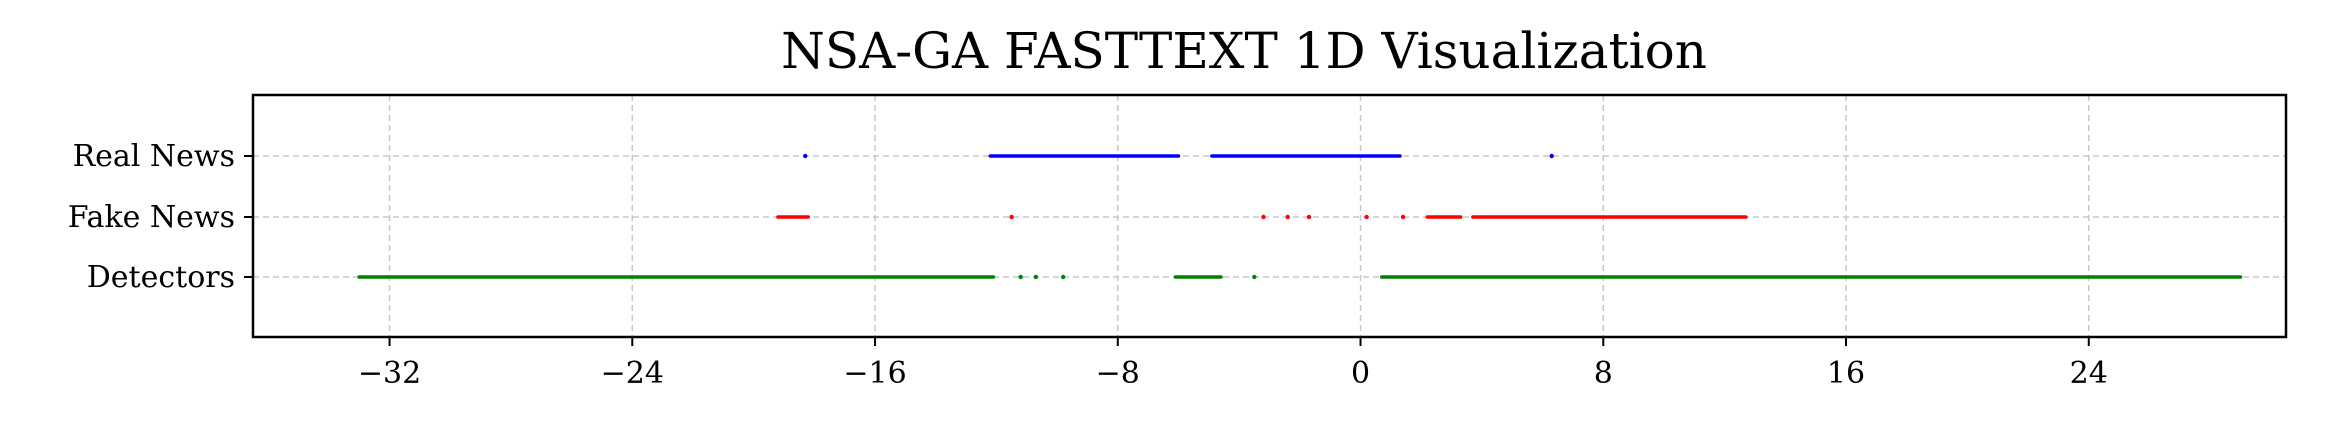 This screenshot has height=432, width=2352. What do you see at coordinates (1360, 373) in the screenshot?
I see `x-tick-label: 0` at bounding box center [1360, 373].